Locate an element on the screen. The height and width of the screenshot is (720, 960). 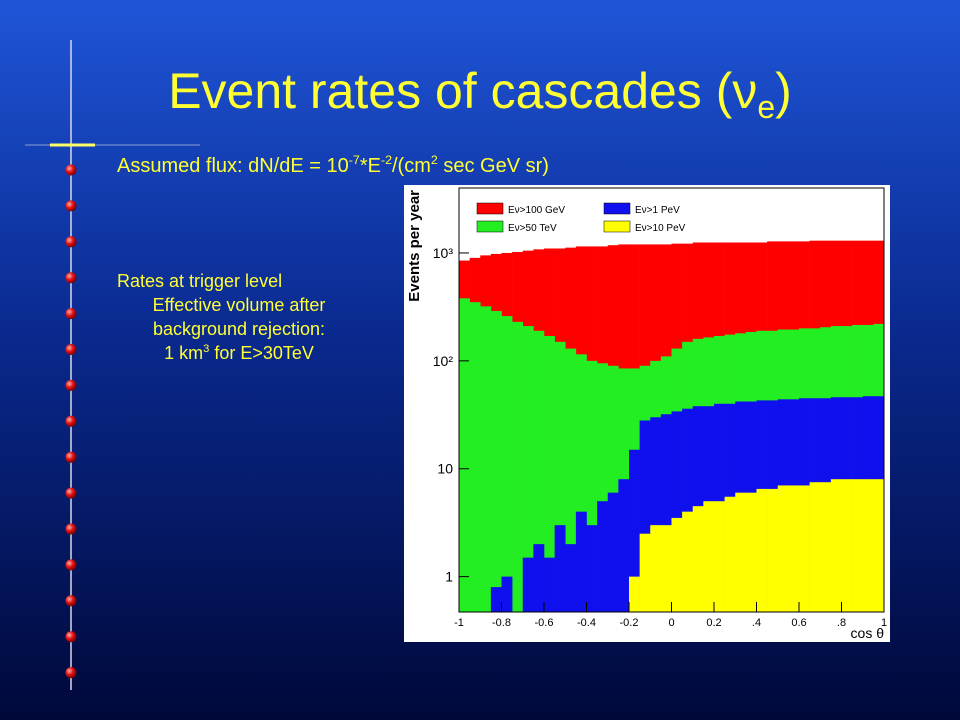
text-run: /(cm is located at coordinates (411, 166).